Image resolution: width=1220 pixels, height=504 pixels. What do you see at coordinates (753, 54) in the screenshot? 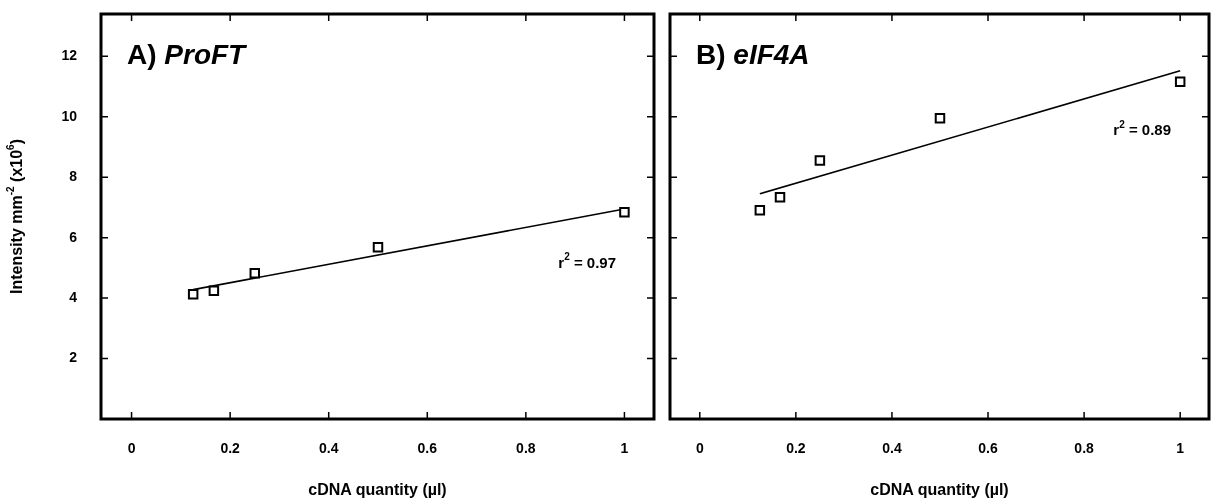
I see `text: B) eIF4A` at bounding box center [753, 54].